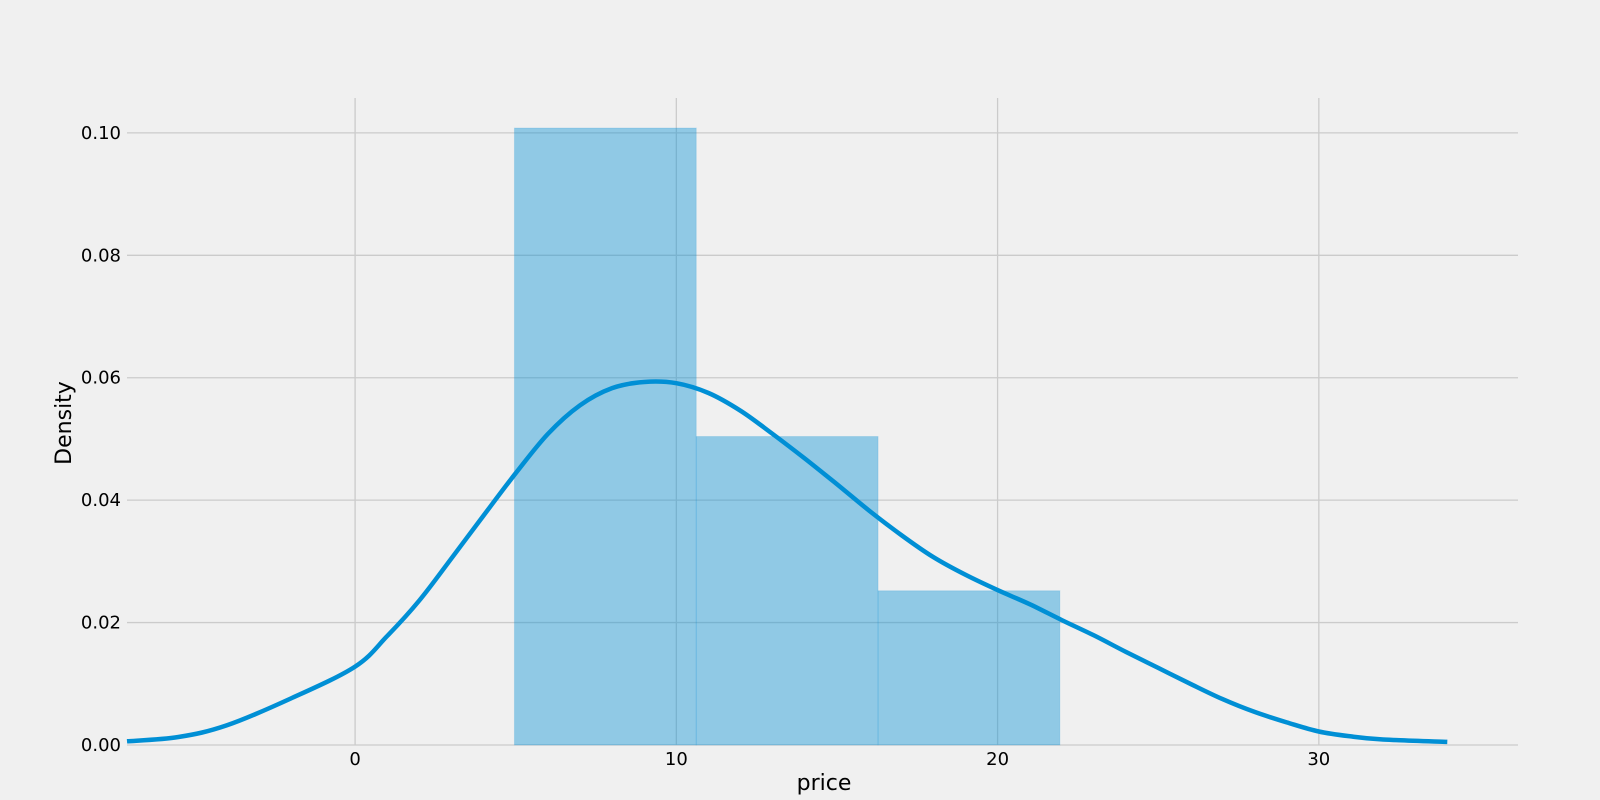  What do you see at coordinates (1318, 759) in the screenshot?
I see `x-tick-label: 30` at bounding box center [1318, 759].